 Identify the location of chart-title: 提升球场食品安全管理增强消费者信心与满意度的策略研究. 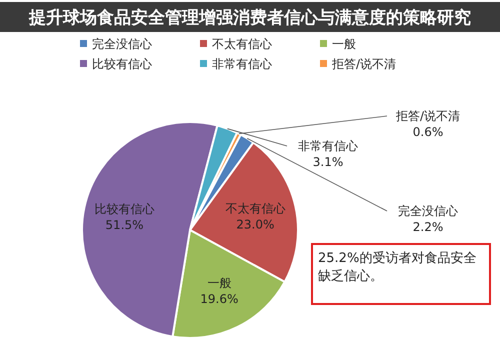
(249, 18).